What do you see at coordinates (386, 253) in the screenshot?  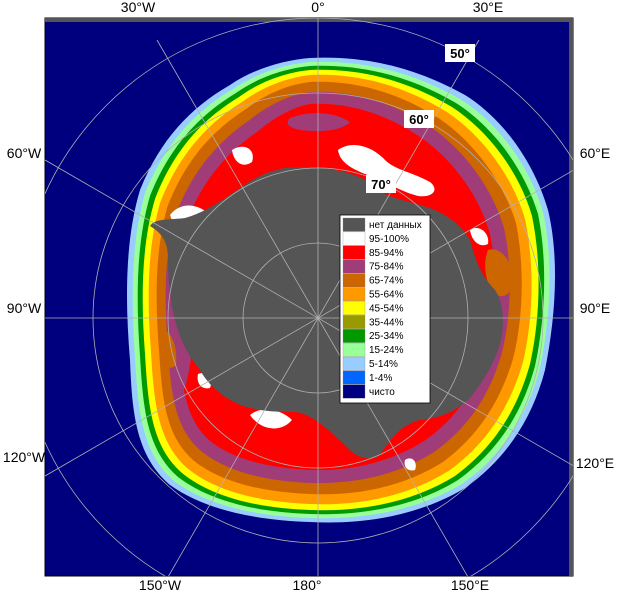 I see `legend-label: 85-94%` at bounding box center [386, 253].